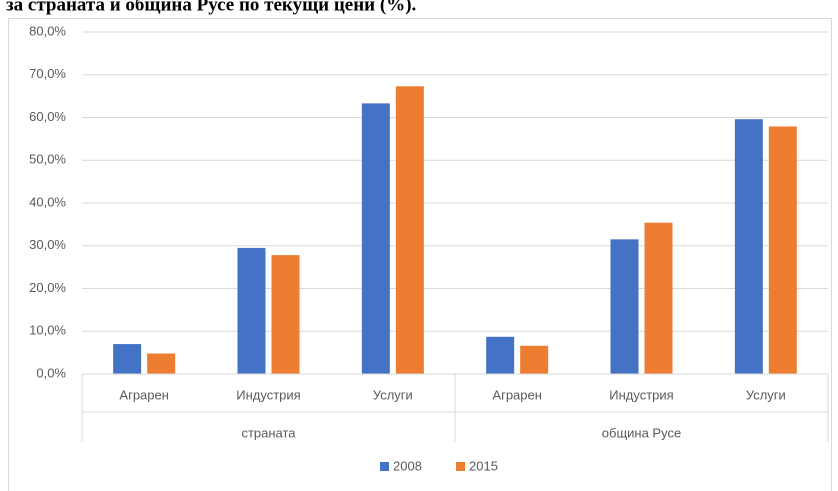 Image resolution: width=838 pixels, height=491 pixels. I want to click on group-label: община Русе, so click(641, 432).